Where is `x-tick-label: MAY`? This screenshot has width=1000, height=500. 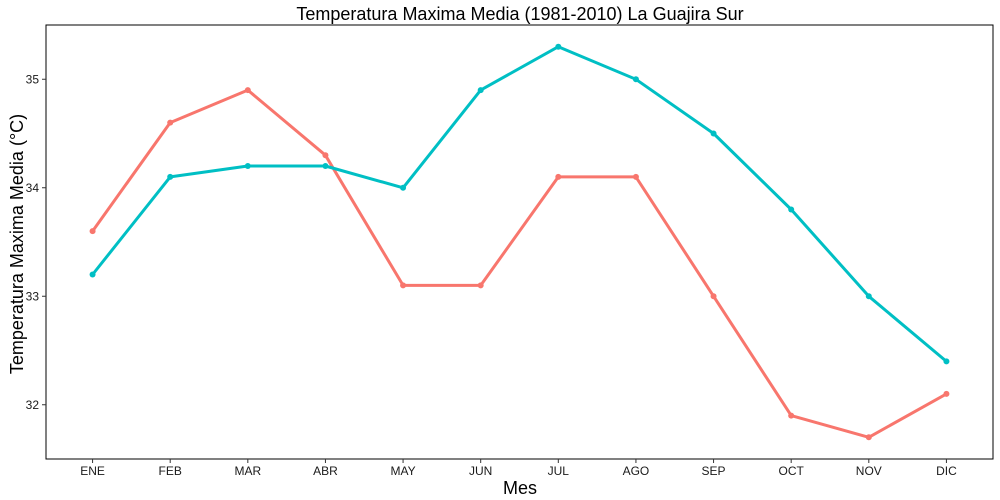 x-tick-label: MAY is located at coordinates (403, 471).